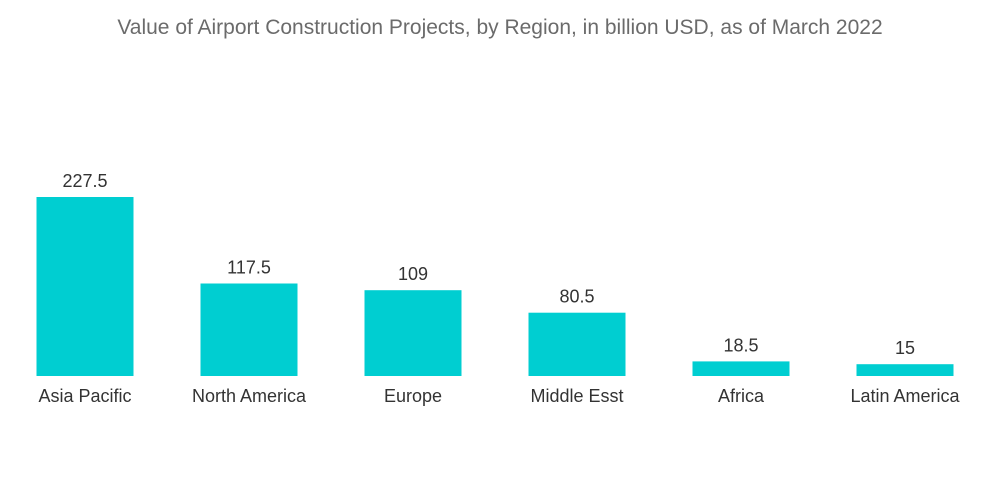  Describe the element at coordinates (740, 345) in the screenshot. I see `value-label-africa: 18.5` at that location.